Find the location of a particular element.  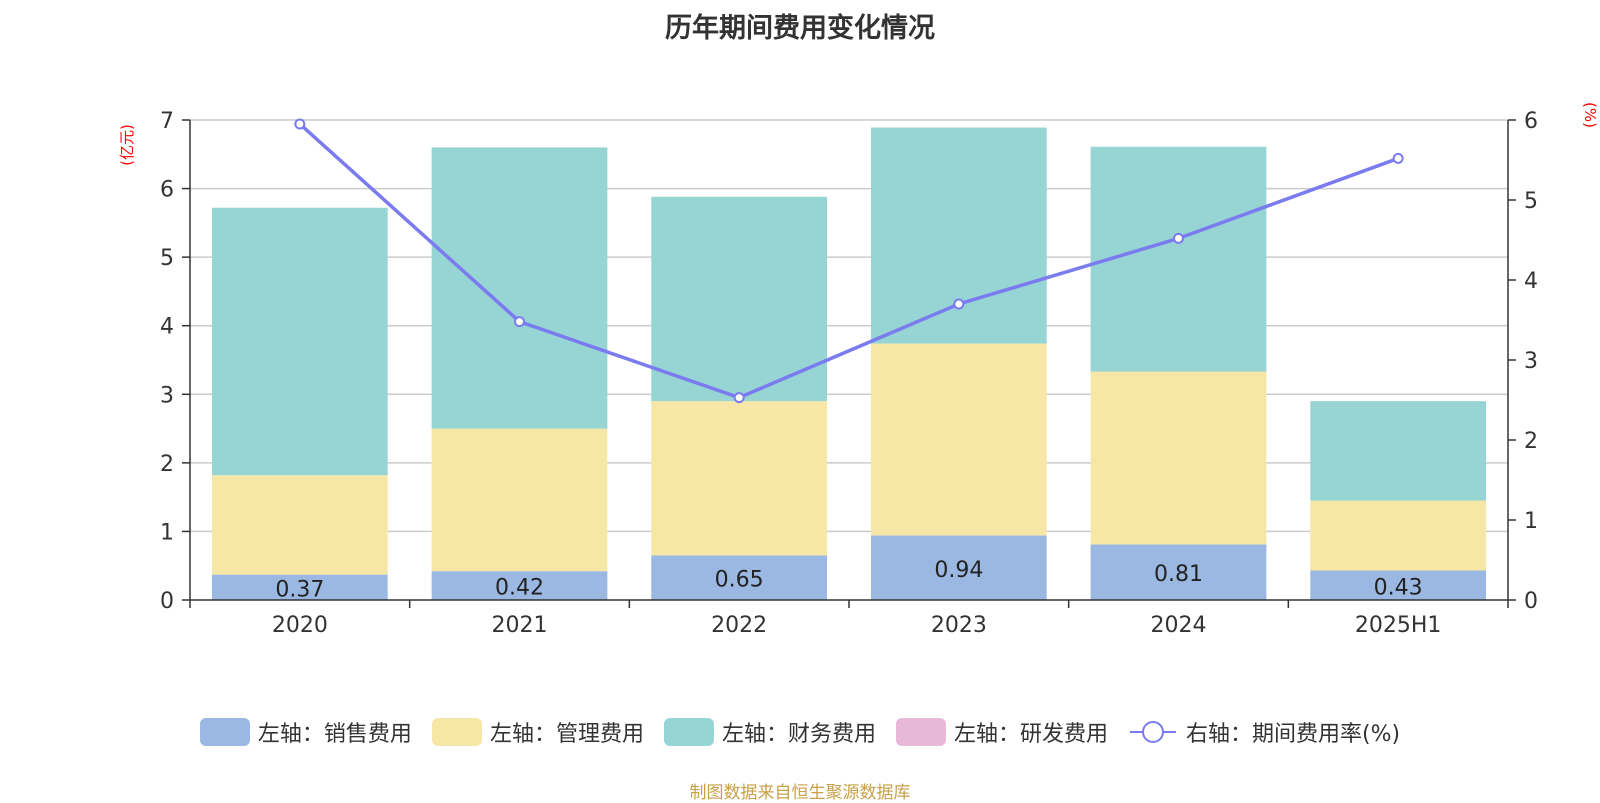

right-tick-label-6: 6 is located at coordinates (1531, 121).